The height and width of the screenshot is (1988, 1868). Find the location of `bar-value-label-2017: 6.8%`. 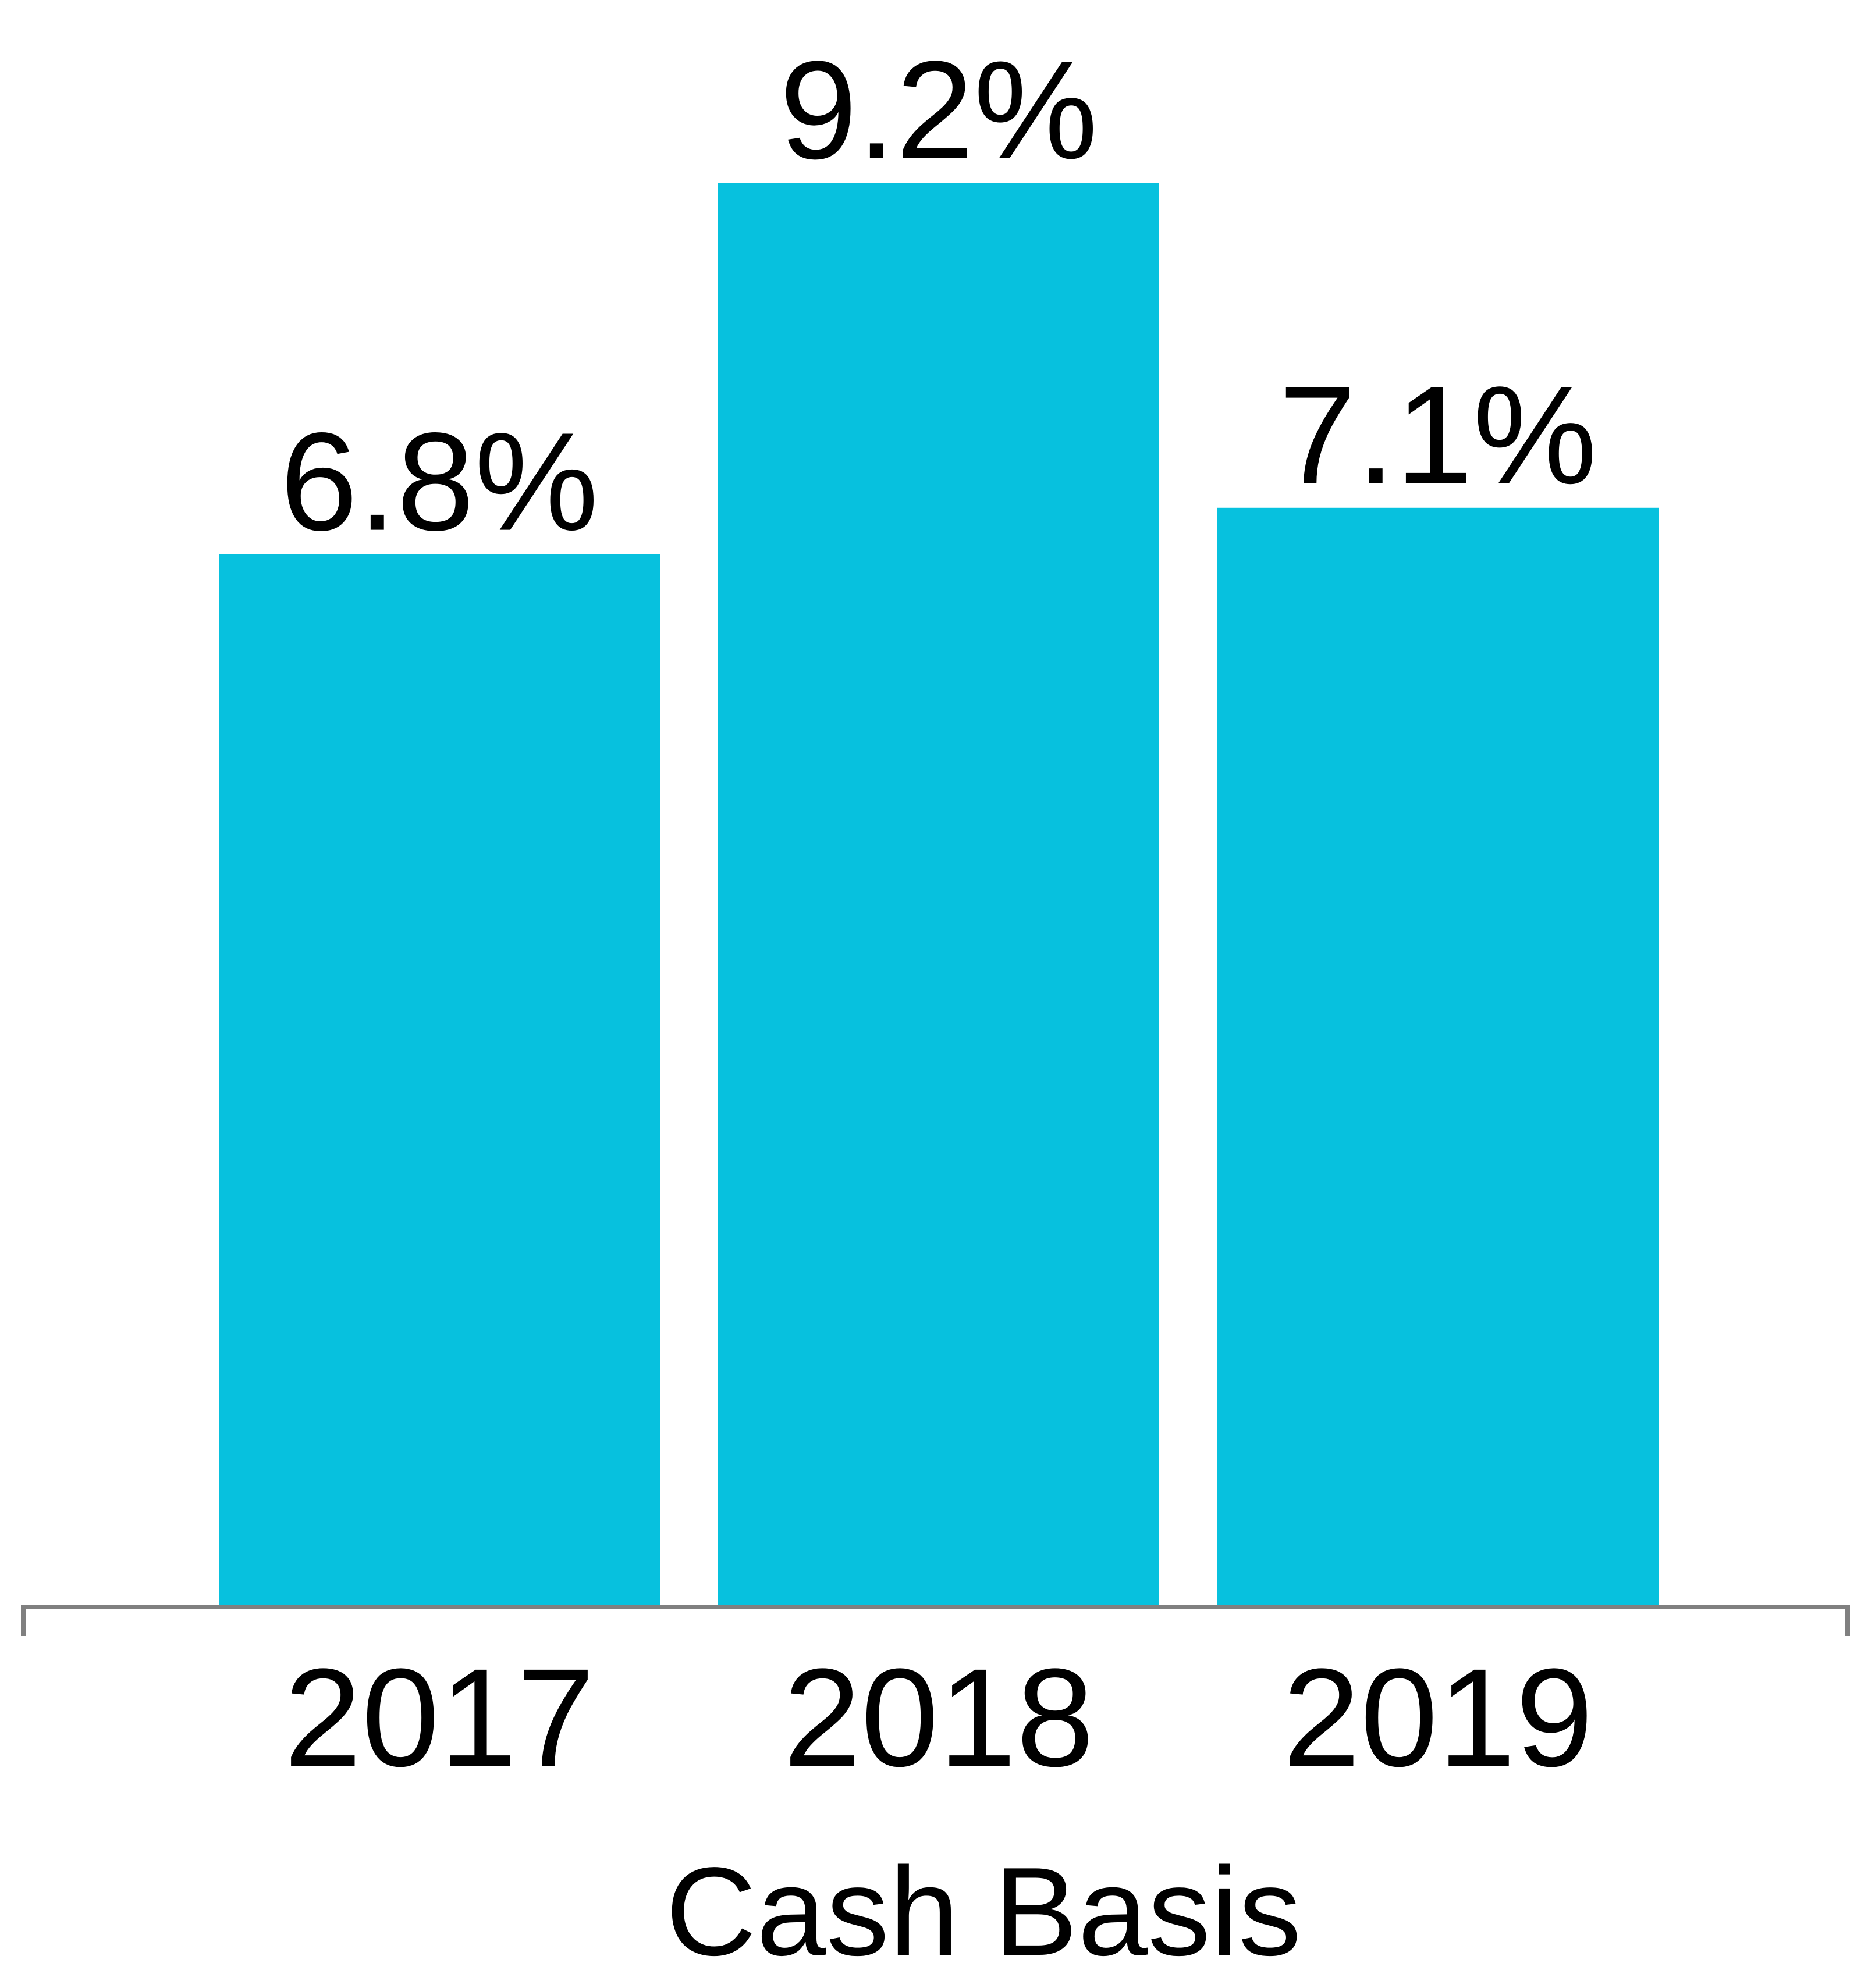

bar-value-label-2017: 6.8% is located at coordinates (439, 482).